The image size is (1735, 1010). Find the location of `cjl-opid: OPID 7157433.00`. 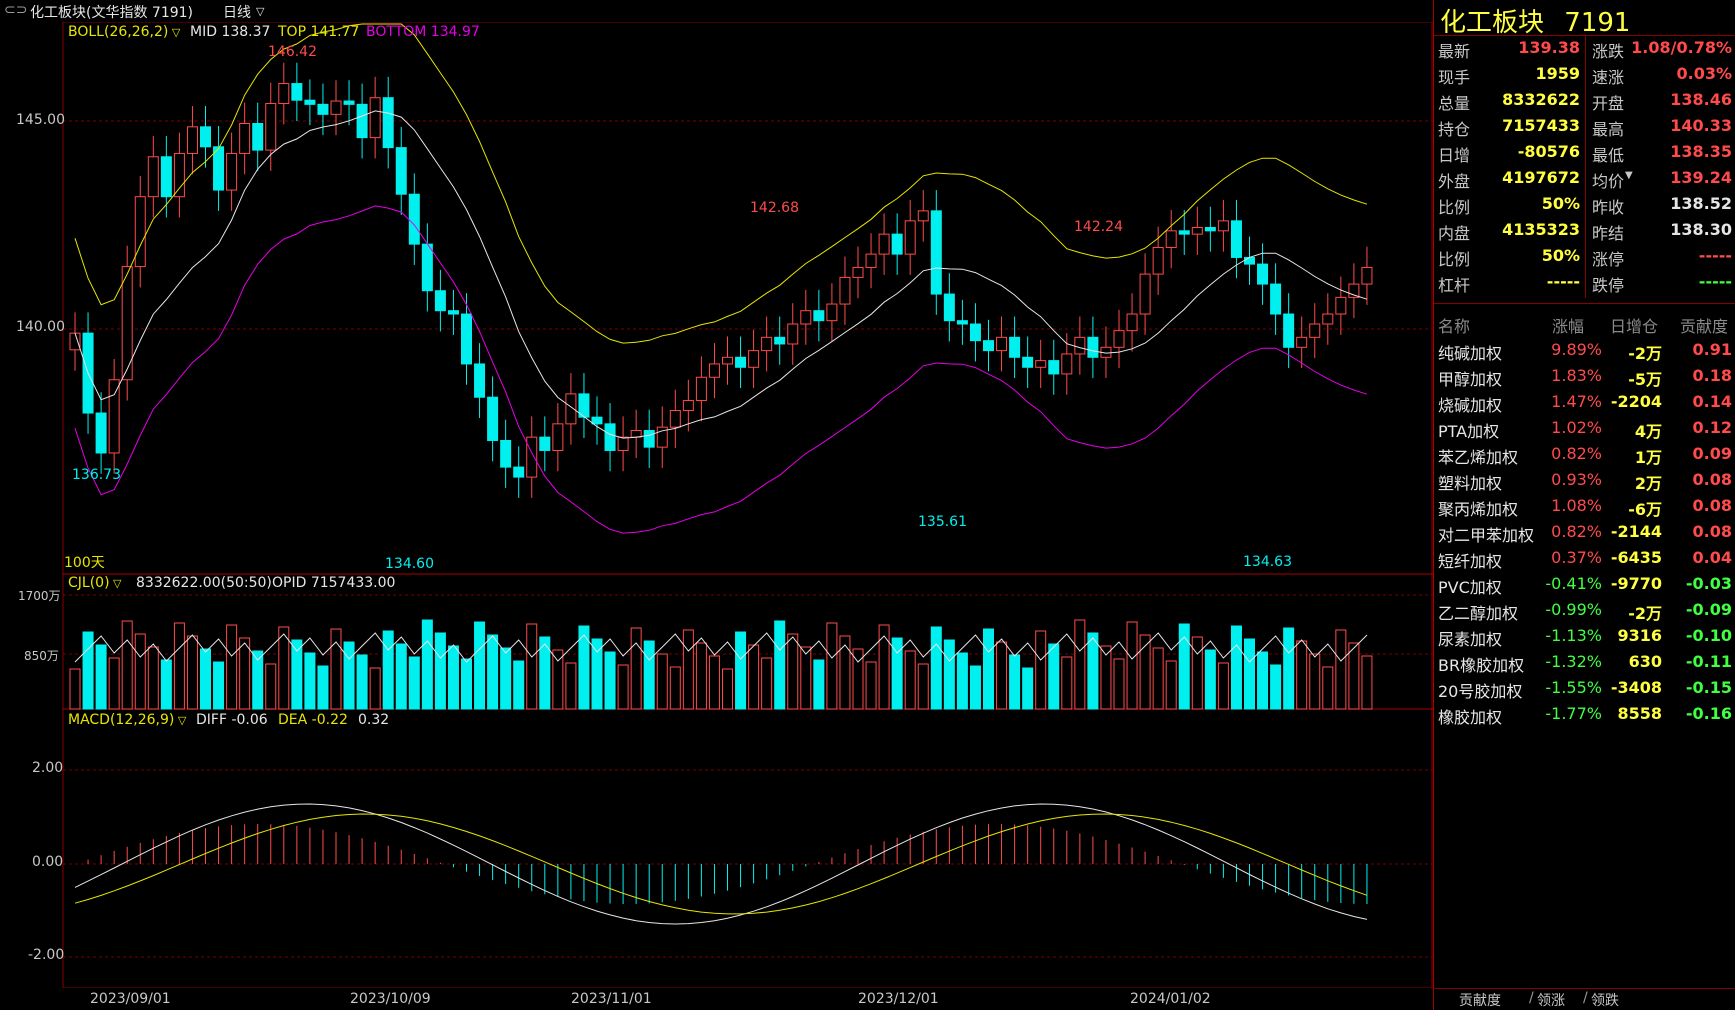

cjl-opid: OPID 7157433.00 is located at coordinates (334, 583).